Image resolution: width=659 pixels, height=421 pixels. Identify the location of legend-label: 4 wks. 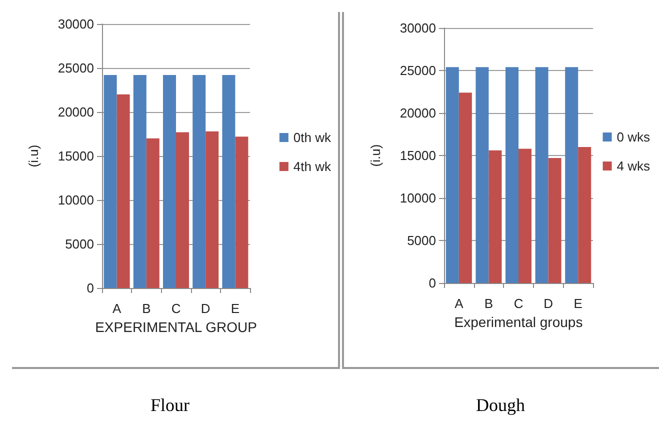
(633, 166).